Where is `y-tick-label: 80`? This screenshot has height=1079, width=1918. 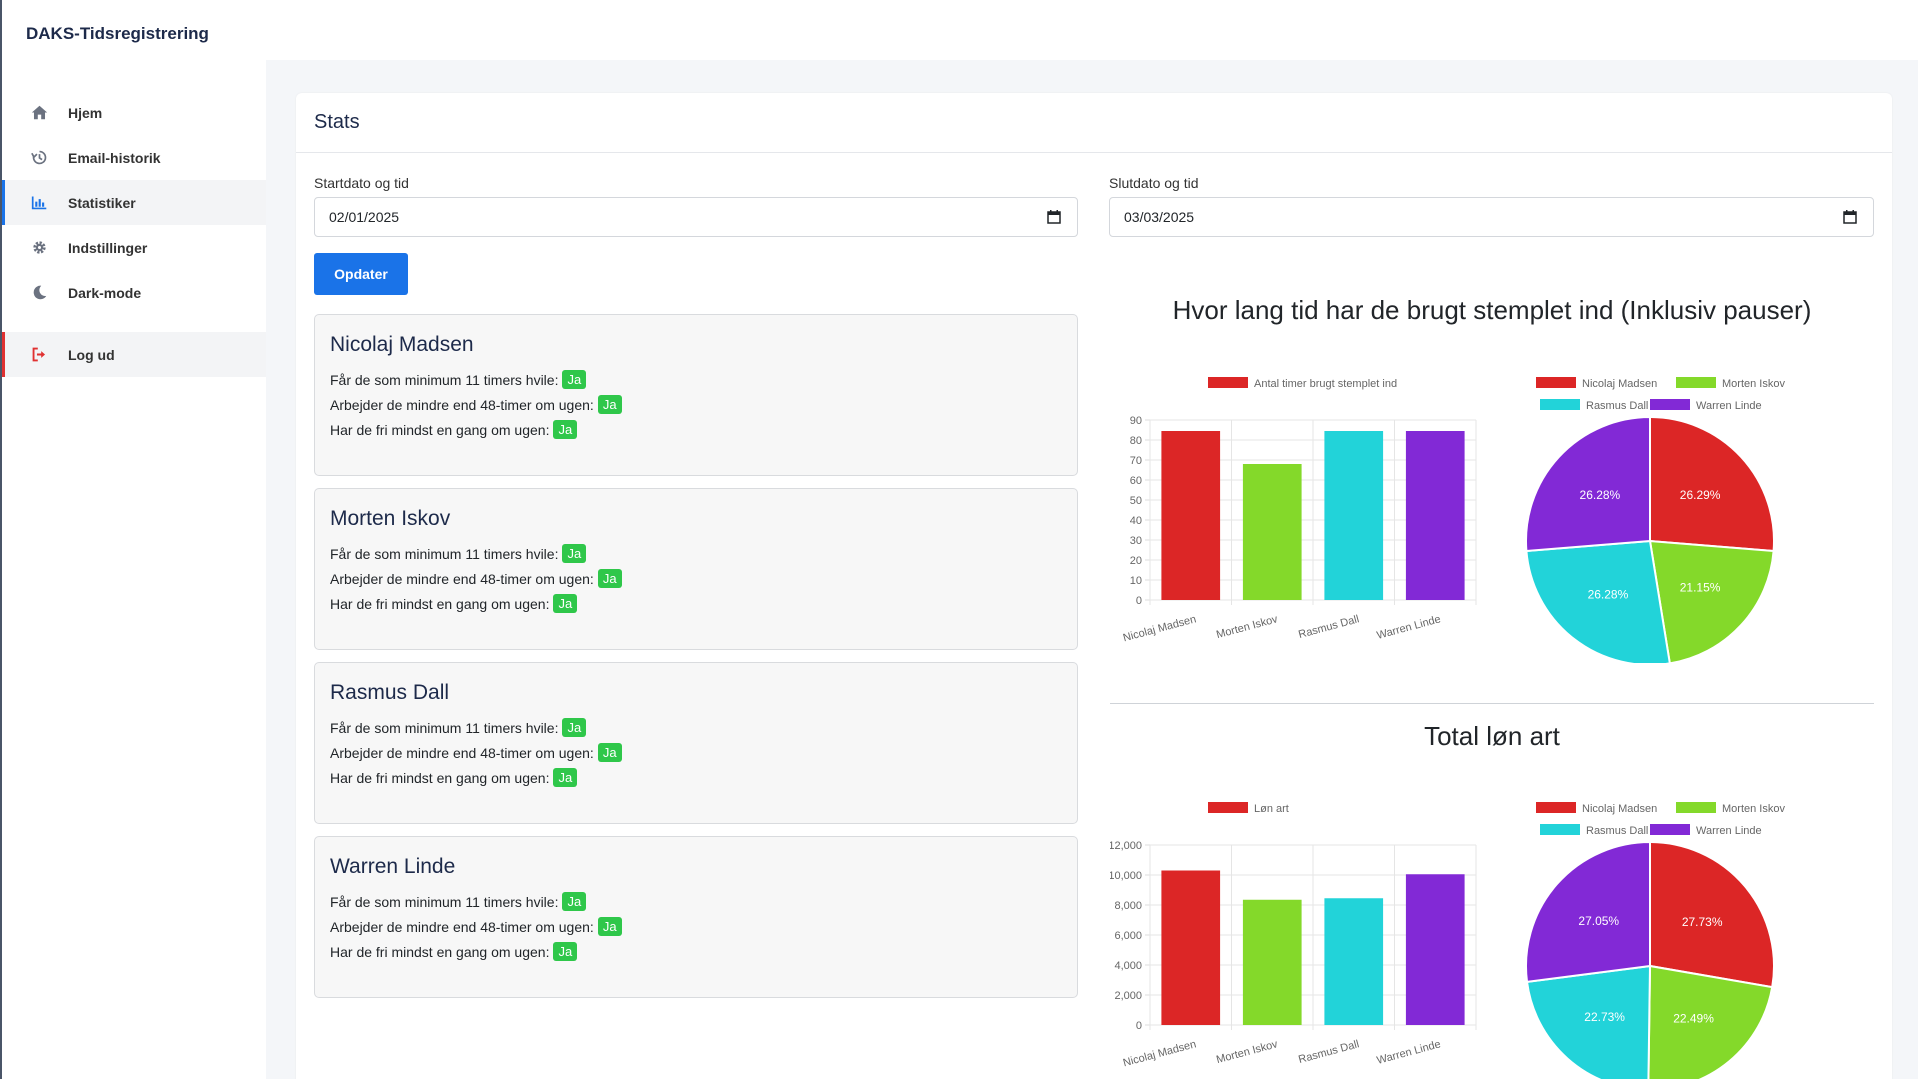 y-tick-label: 80 is located at coordinates (1136, 441).